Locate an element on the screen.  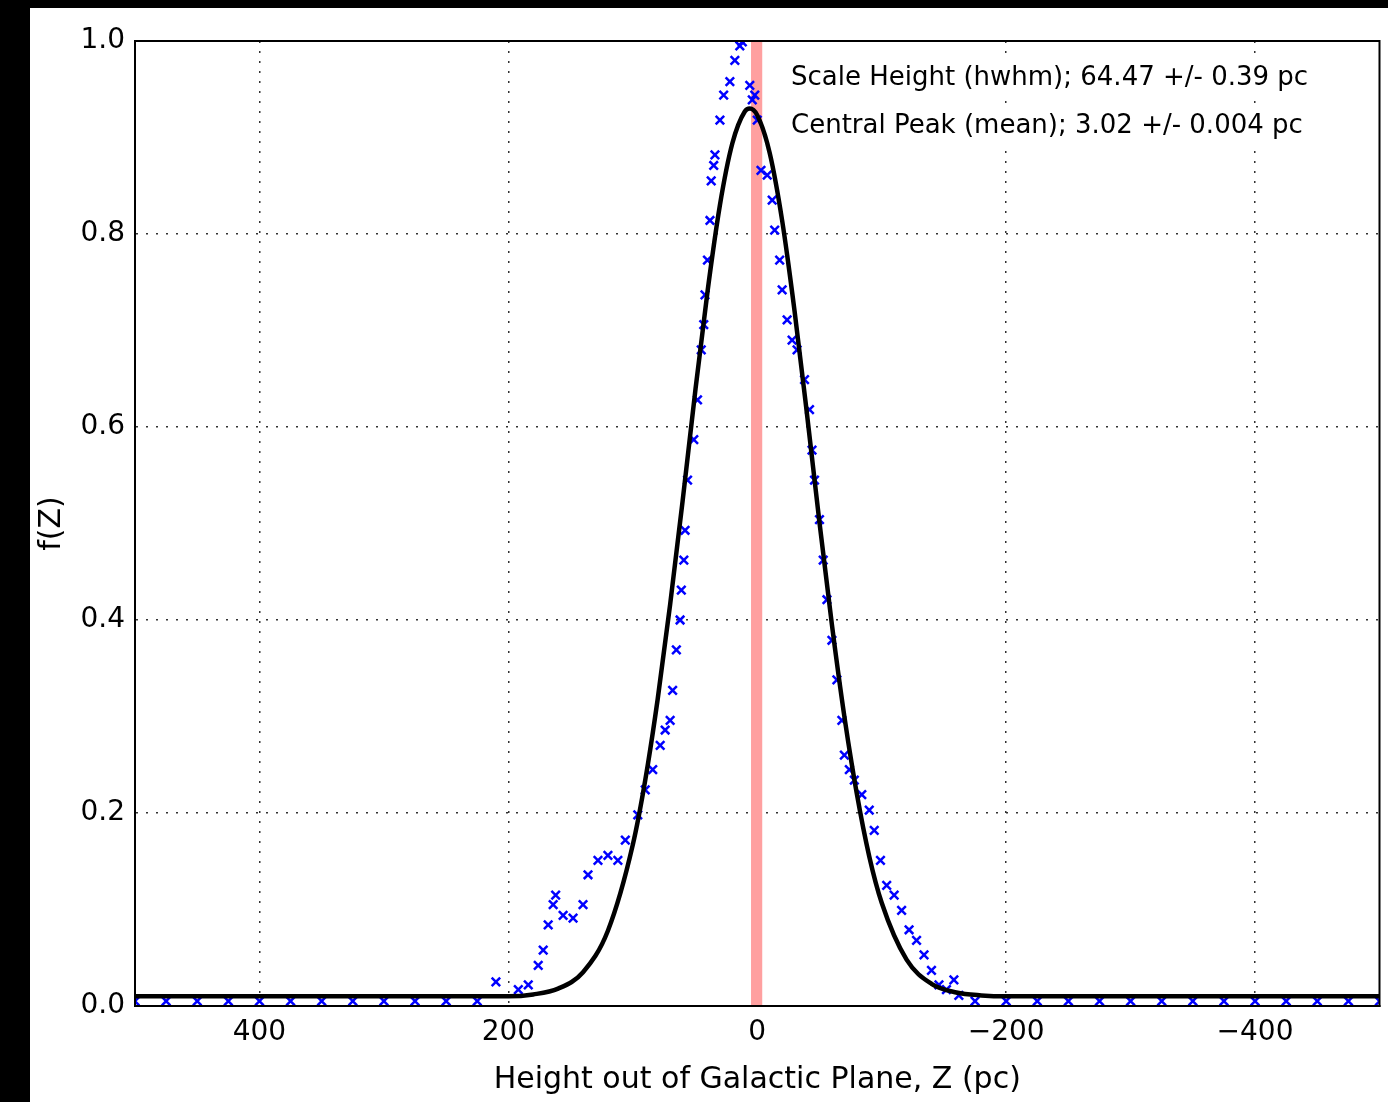
x-tick-label: 200 is located at coordinates (508, 1031).